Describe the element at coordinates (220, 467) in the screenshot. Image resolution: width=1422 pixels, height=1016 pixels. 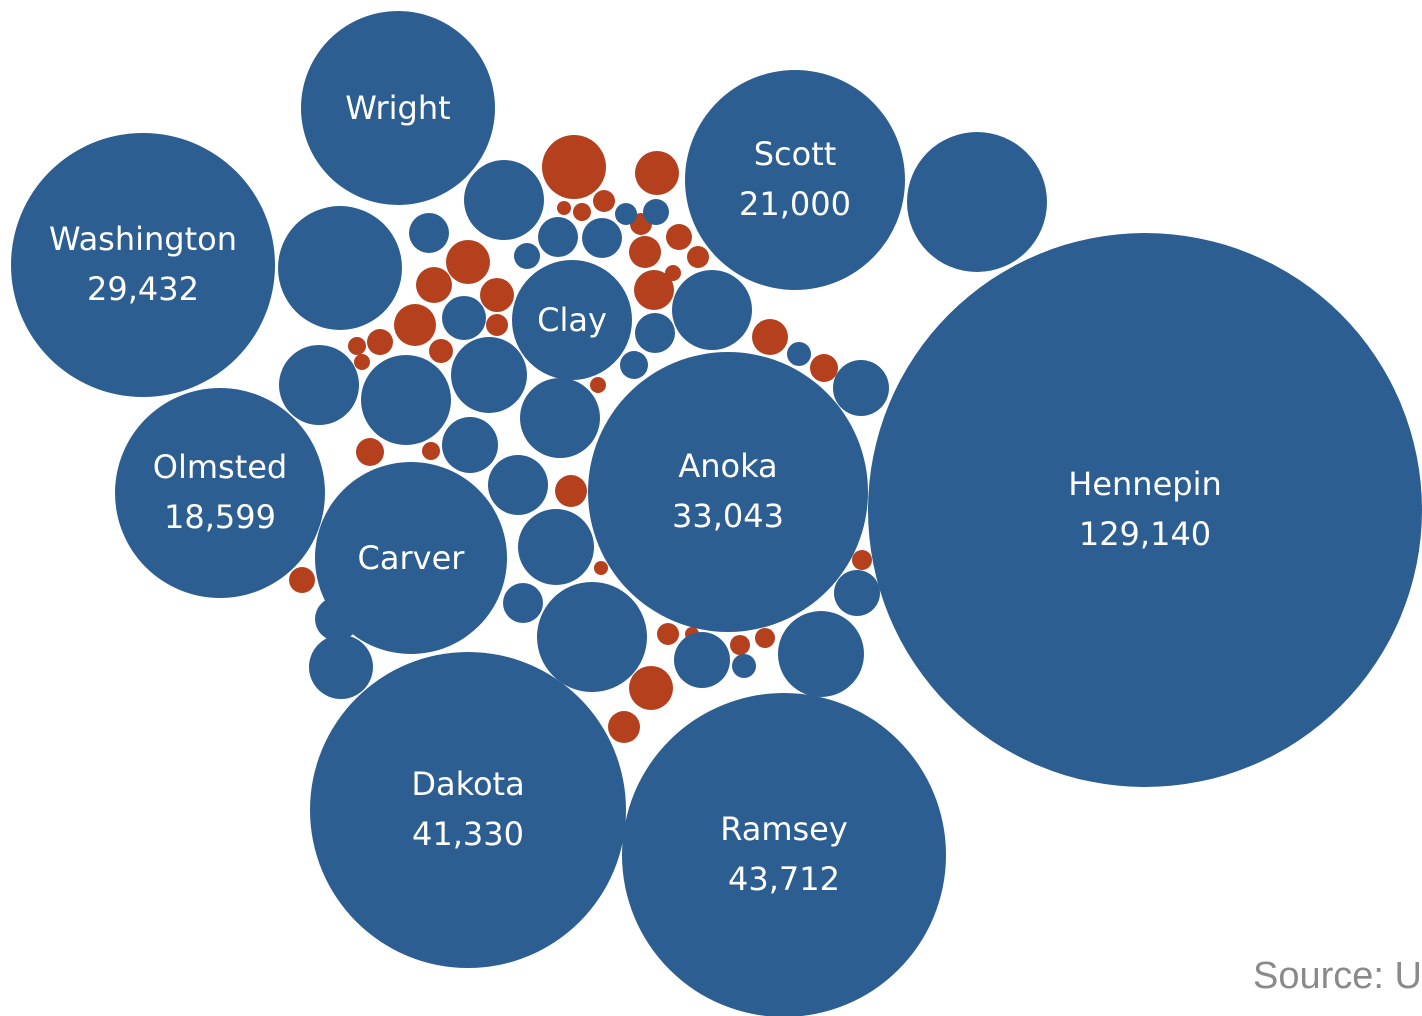
I see `bubble-label-olmsted: Olmsted` at that location.